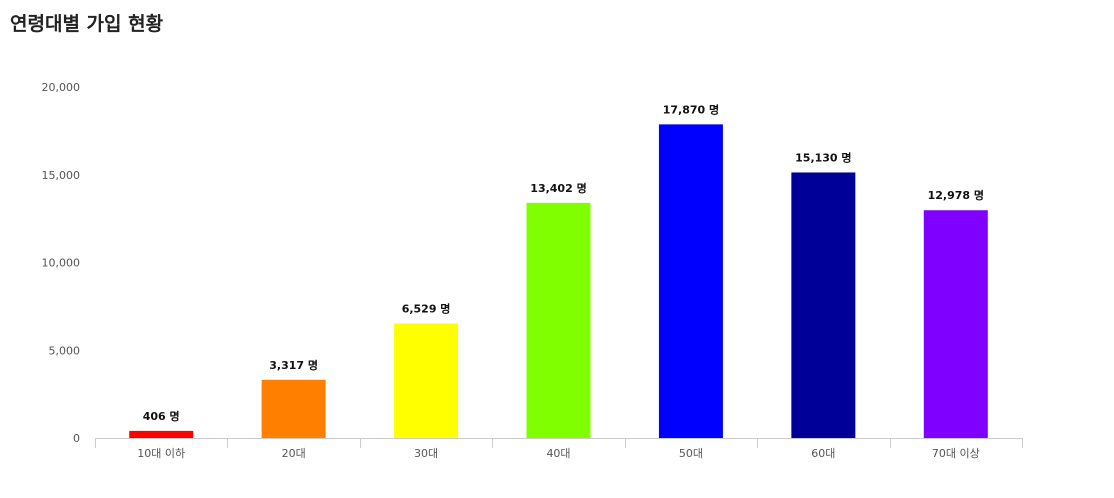 This screenshot has width=1114, height=498. Describe the element at coordinates (823, 453) in the screenshot. I see `x-tick-label: 60대` at that location.